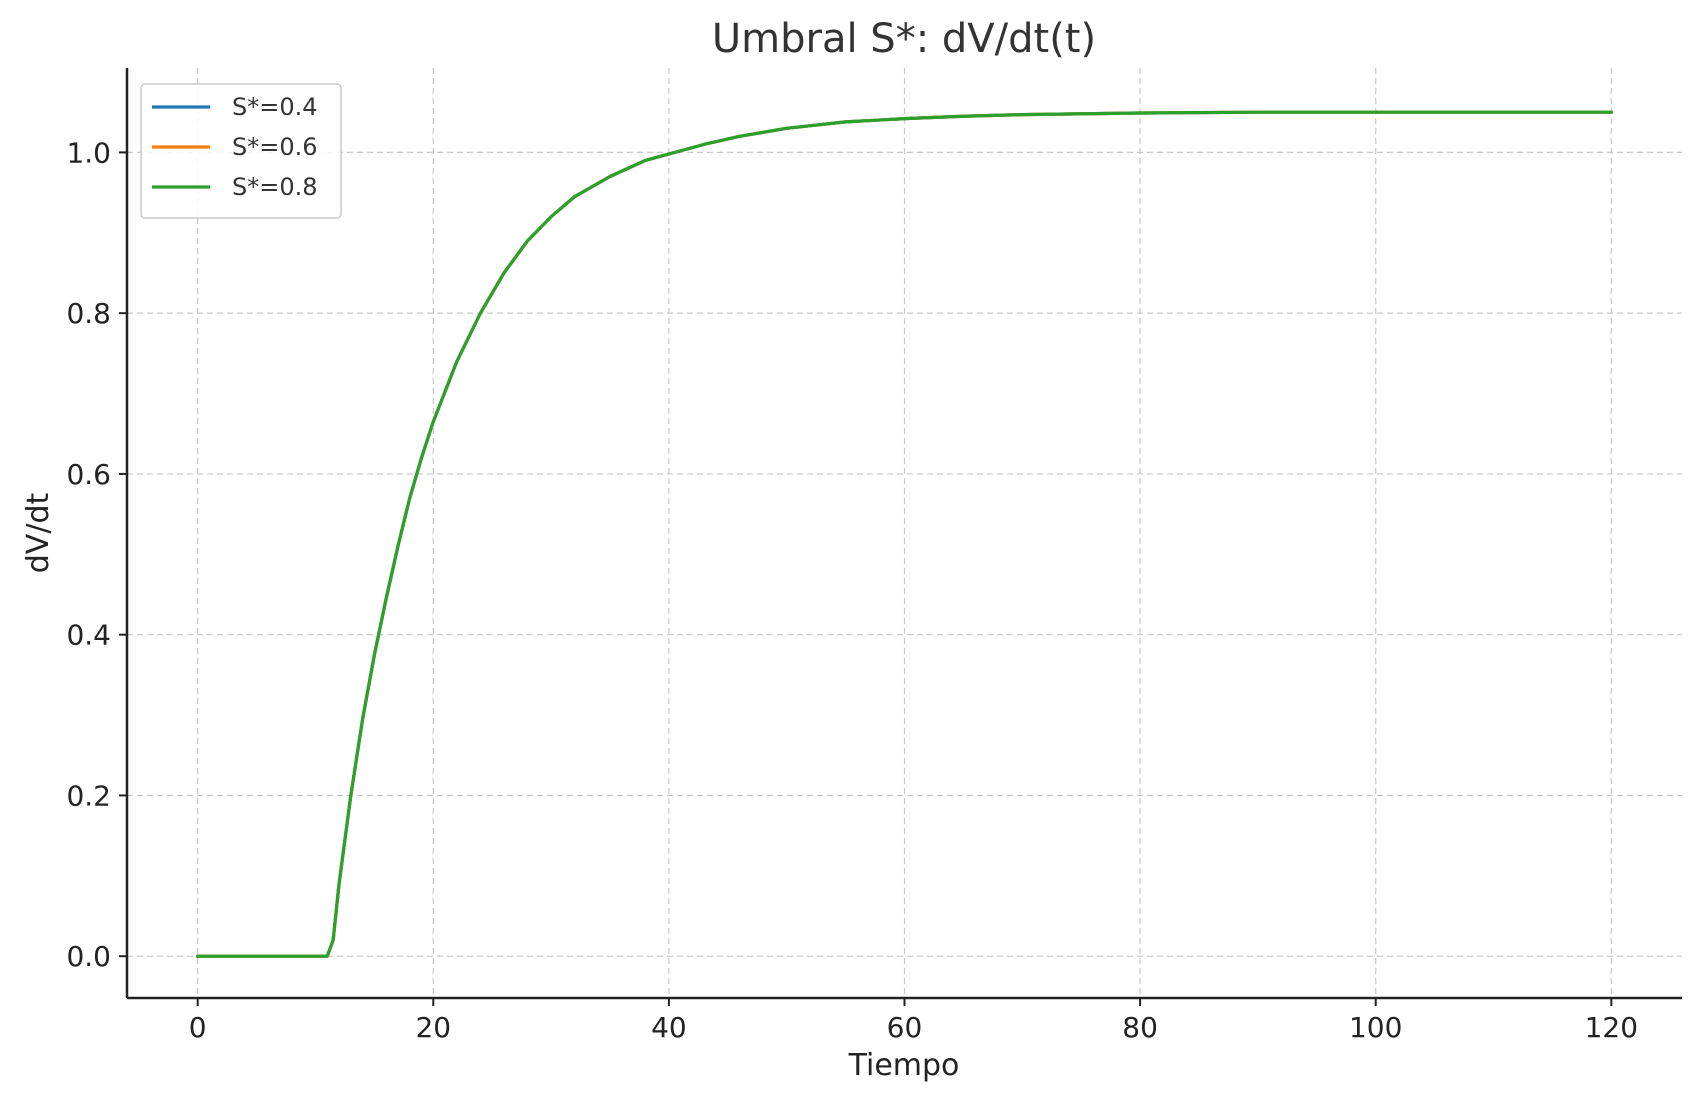  What do you see at coordinates (88, 635) in the screenshot?
I see `y-tick-label: 0.4` at bounding box center [88, 635].